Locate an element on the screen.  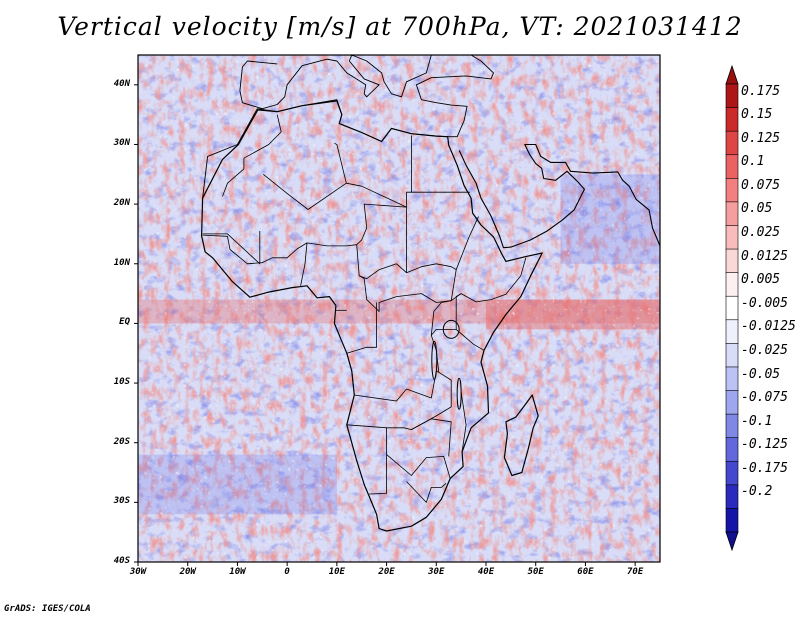
colorbar-label: 0.0125 is located at coordinates (764, 256).